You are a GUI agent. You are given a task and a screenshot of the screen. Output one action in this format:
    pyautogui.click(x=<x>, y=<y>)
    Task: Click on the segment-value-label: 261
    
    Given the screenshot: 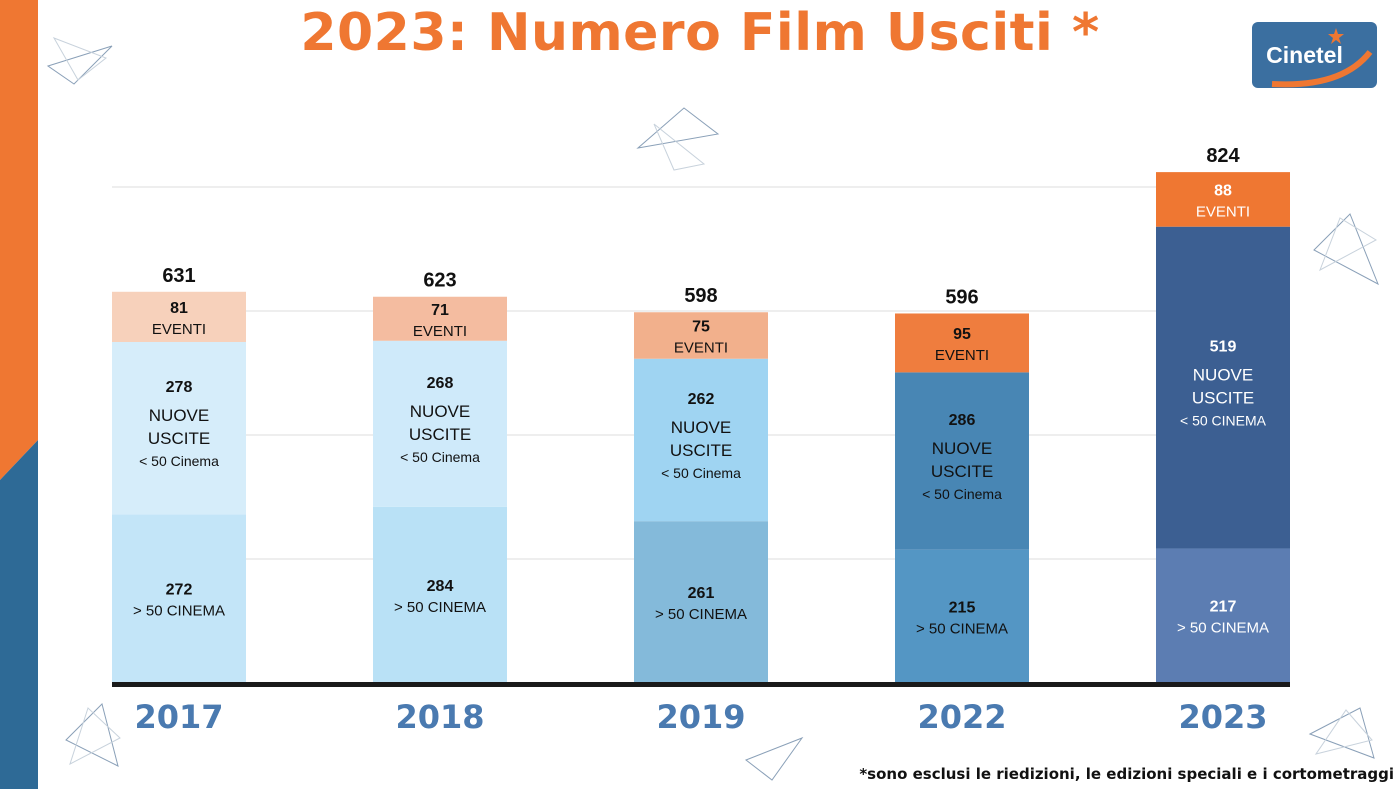 What is the action you would take?
    pyautogui.click(x=701, y=593)
    